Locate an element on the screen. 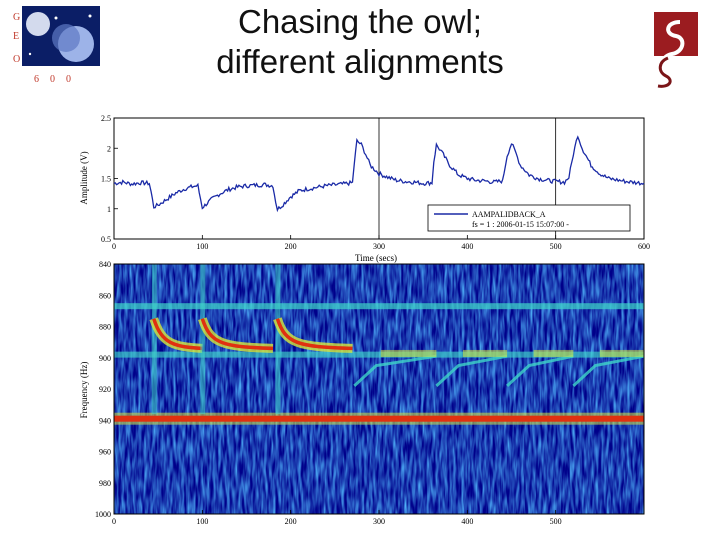  amp-y-tick-label: 2 is located at coordinates (109, 148).